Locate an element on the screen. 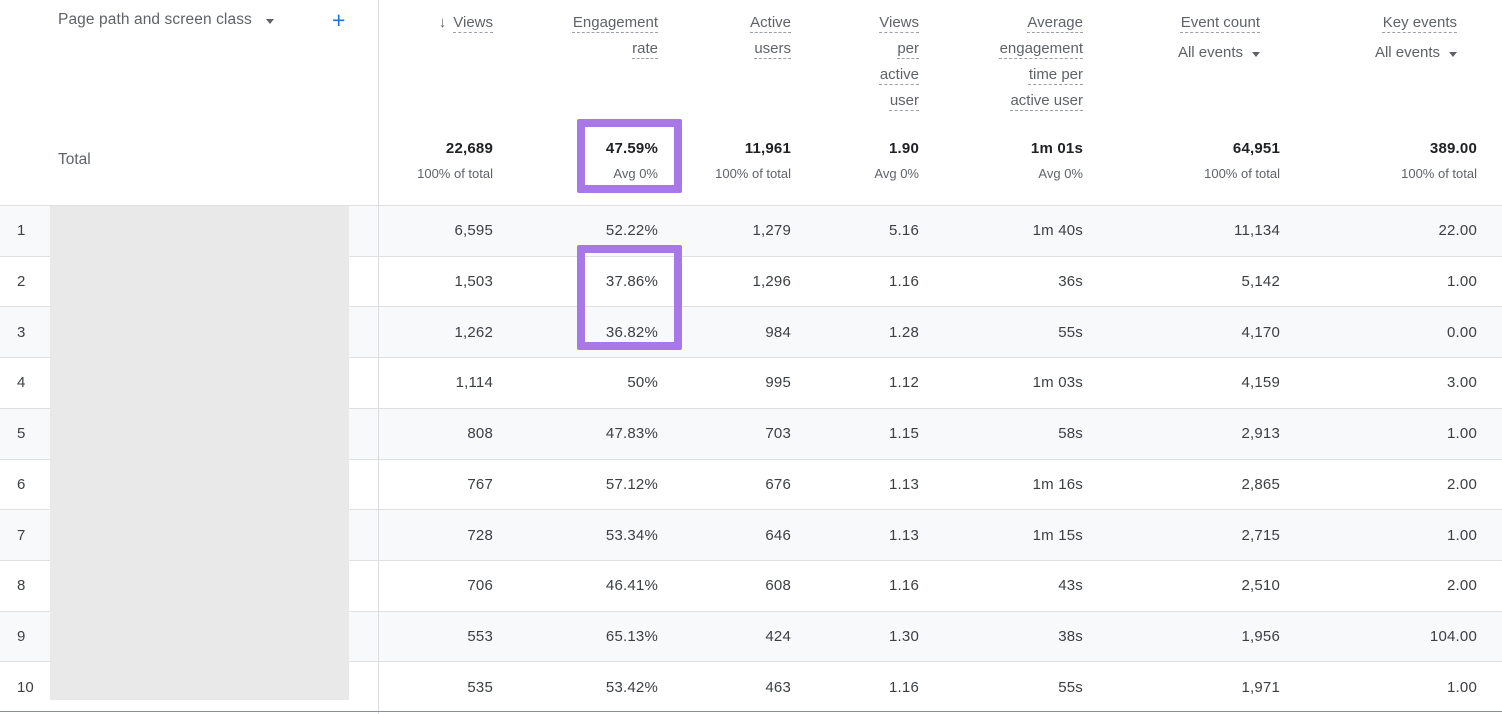 The height and width of the screenshot is (714, 1502). engagement-rate-cell: 50% is located at coordinates (642, 383).